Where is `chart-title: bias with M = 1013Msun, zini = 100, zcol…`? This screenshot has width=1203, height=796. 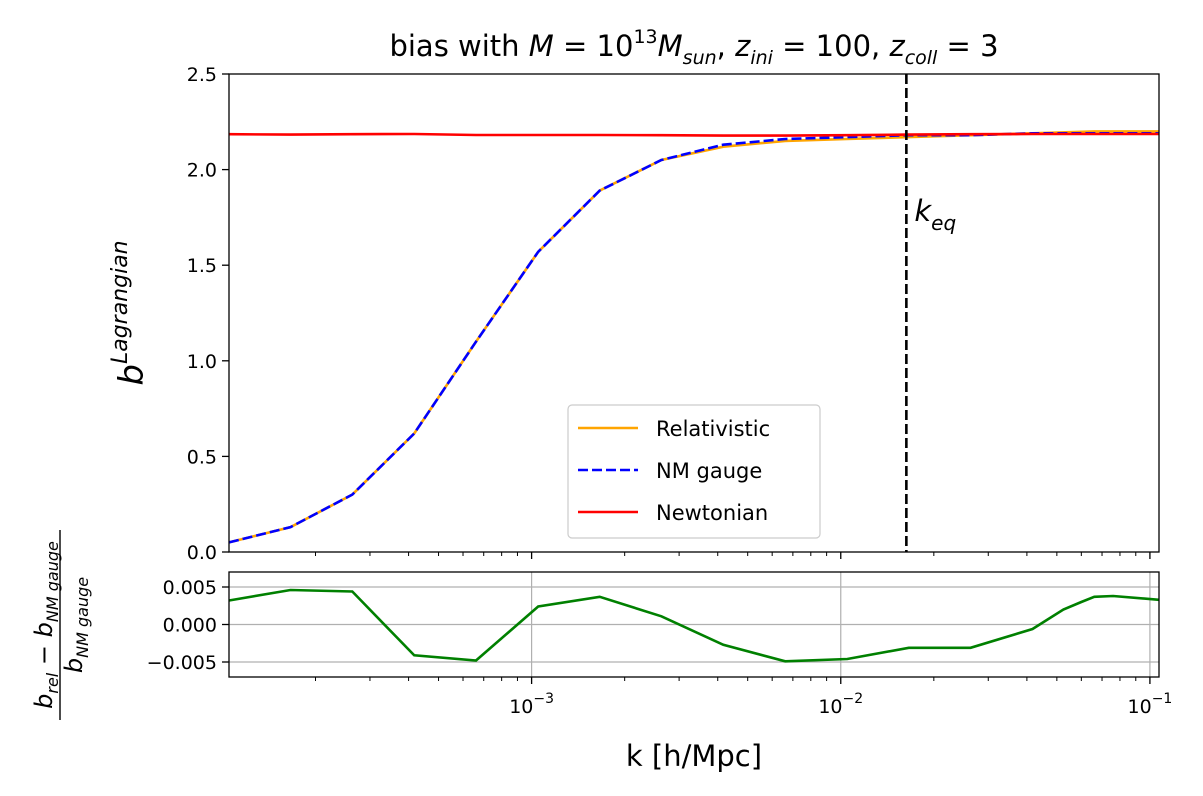 chart-title: bias with M = 1013Msun, zini = 100, zcol… is located at coordinates (693, 47).